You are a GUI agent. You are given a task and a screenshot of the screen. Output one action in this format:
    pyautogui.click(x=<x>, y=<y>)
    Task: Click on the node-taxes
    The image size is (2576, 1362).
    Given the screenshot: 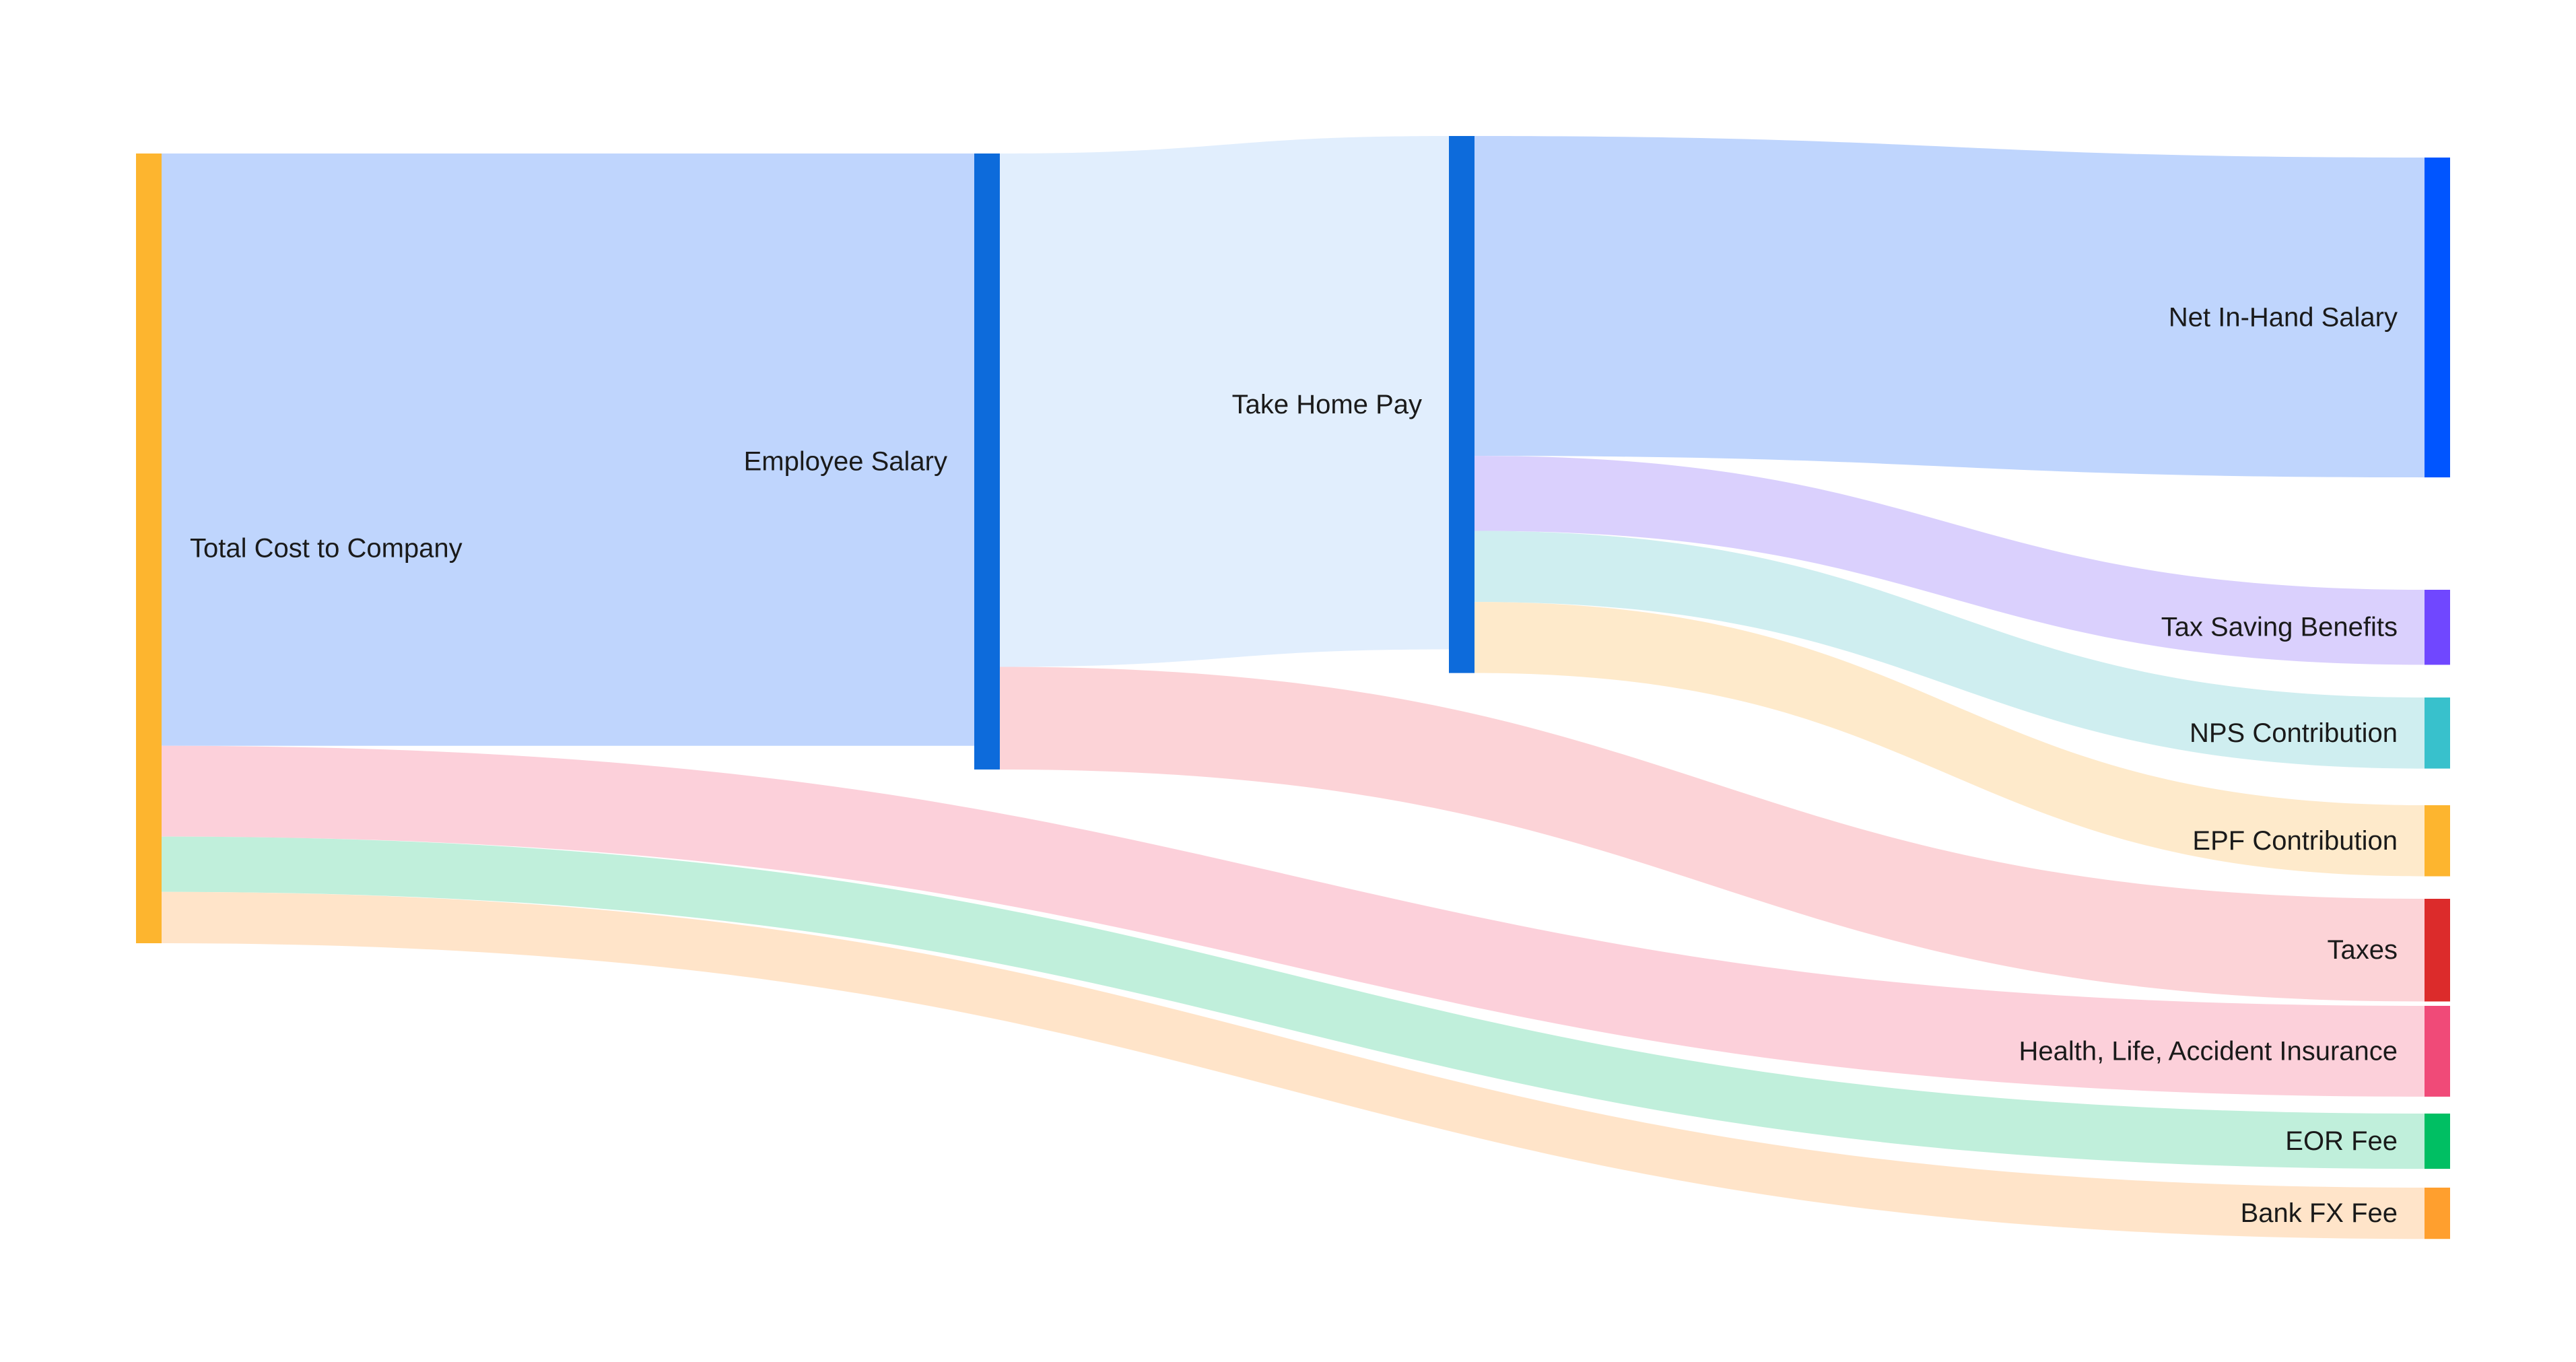 What is the action you would take?
    pyautogui.click(x=2437, y=951)
    